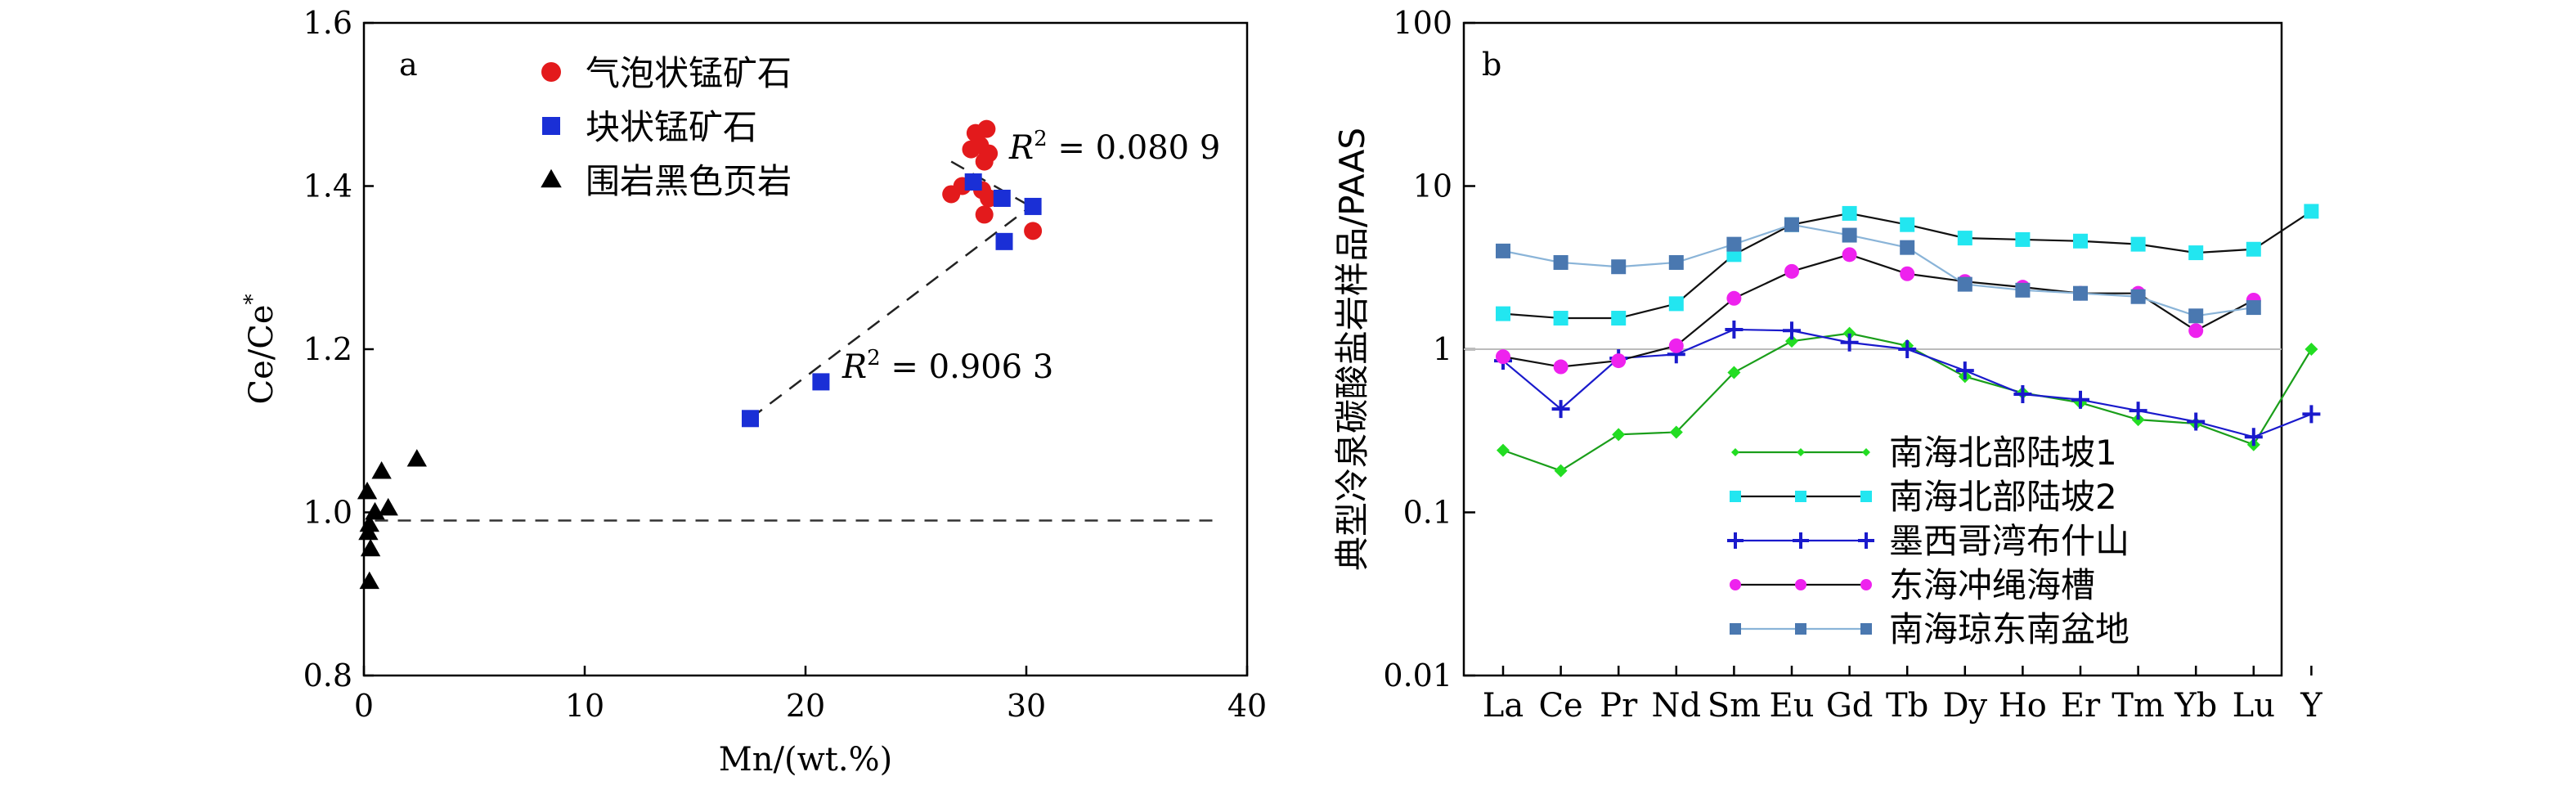 Image resolution: width=2576 pixels, height=790 pixels. Describe the element at coordinates (2081, 706) in the screenshot. I see `panel-b-x-tick-label-10: Er` at that location.